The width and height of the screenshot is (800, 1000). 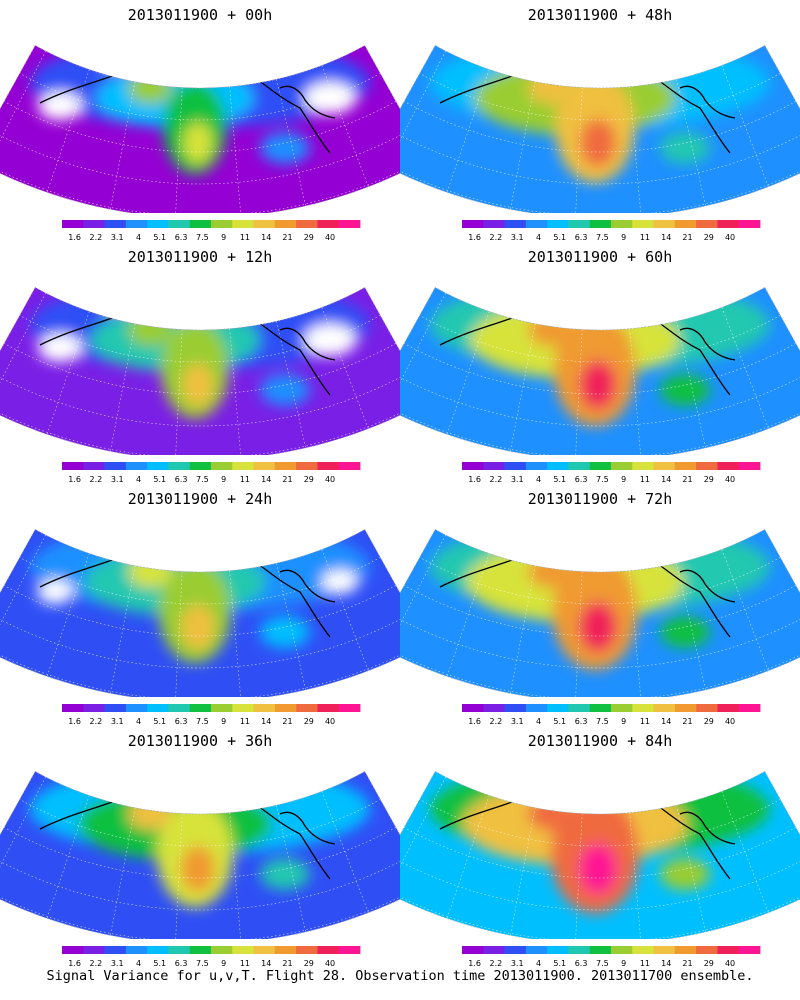 What do you see at coordinates (200, 128) in the screenshot?
I see `variance-map` at bounding box center [200, 128].